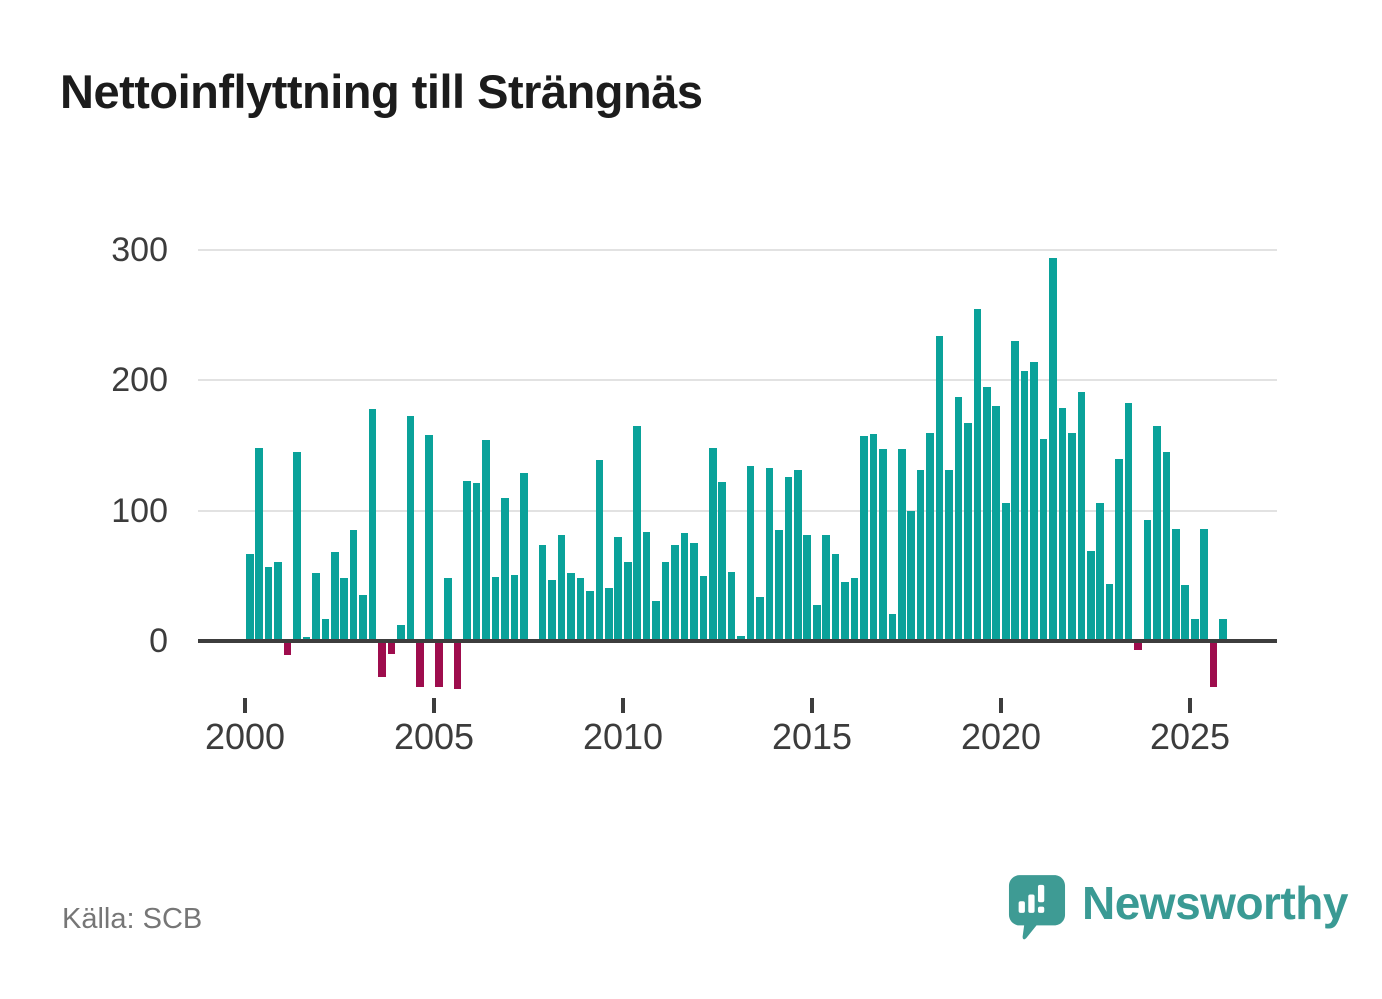 The width and height of the screenshot is (1382, 999). Describe the element at coordinates (139, 380) in the screenshot. I see `y-axis-tick-label: 200` at that location.